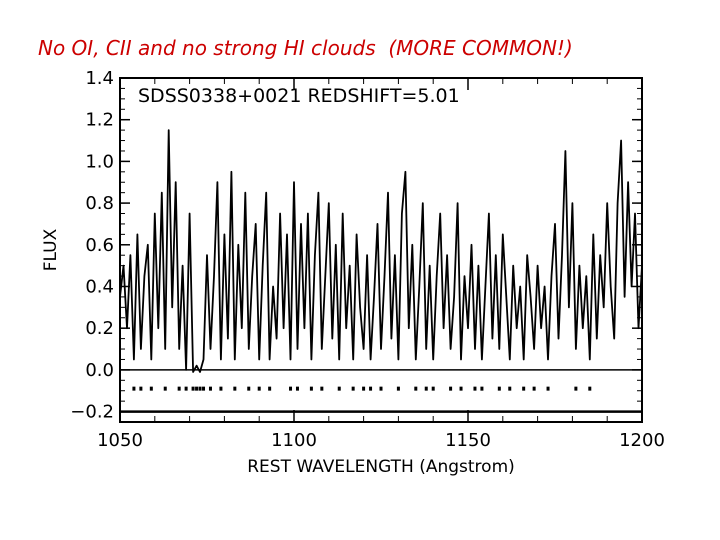 The height and width of the screenshot is (540, 720). I want to click on y-tick-label: 0.6, so click(99, 245).